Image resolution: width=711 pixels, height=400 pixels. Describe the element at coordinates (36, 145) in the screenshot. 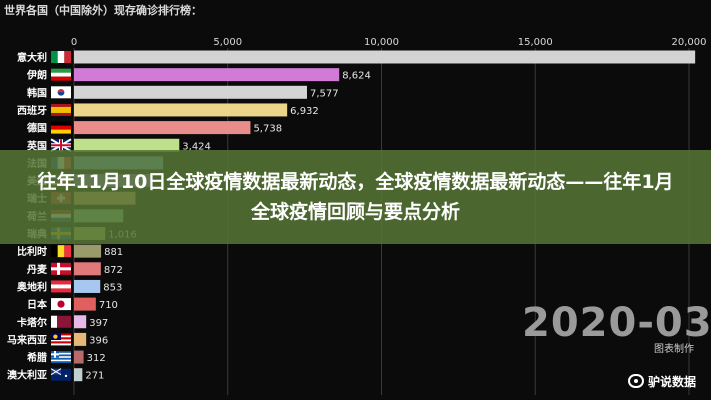

I see `category-label: 英国` at that location.